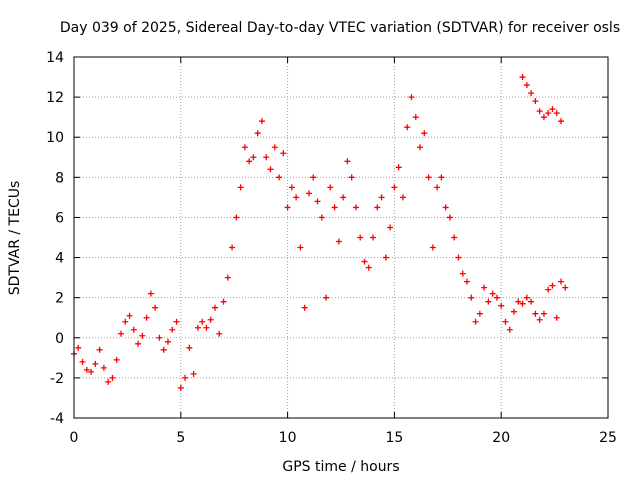 The width and height of the screenshot is (640, 480). Describe the element at coordinates (57, 419) in the screenshot. I see `y-tick-label: -4` at that location.